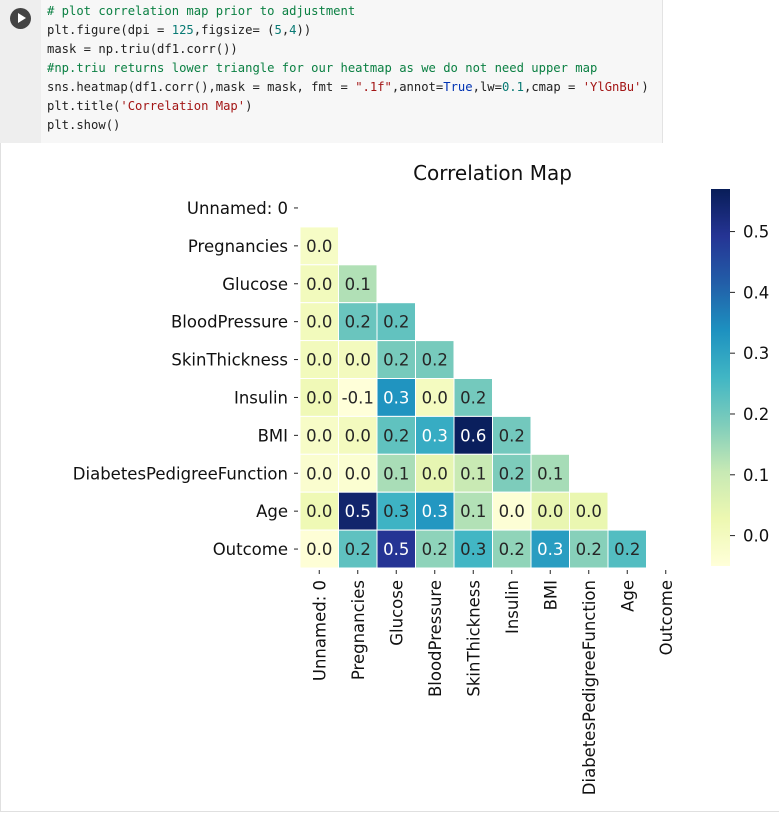  What do you see at coordinates (182, 30) in the screenshot?
I see `code-token: 125` at bounding box center [182, 30].